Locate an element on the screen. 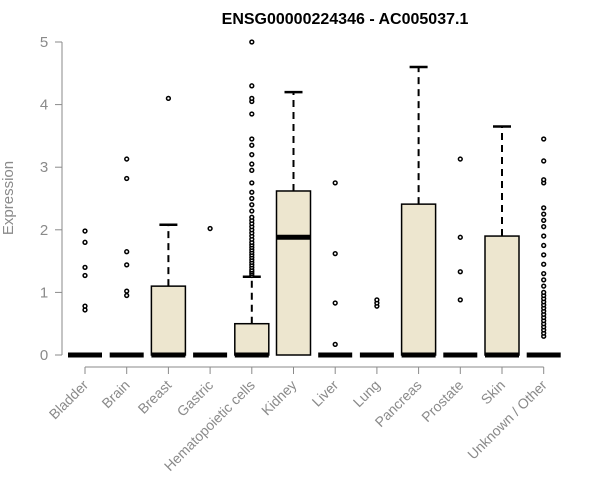 This screenshot has width=600, height=500. x-tick-label: Brain is located at coordinates (115, 394).